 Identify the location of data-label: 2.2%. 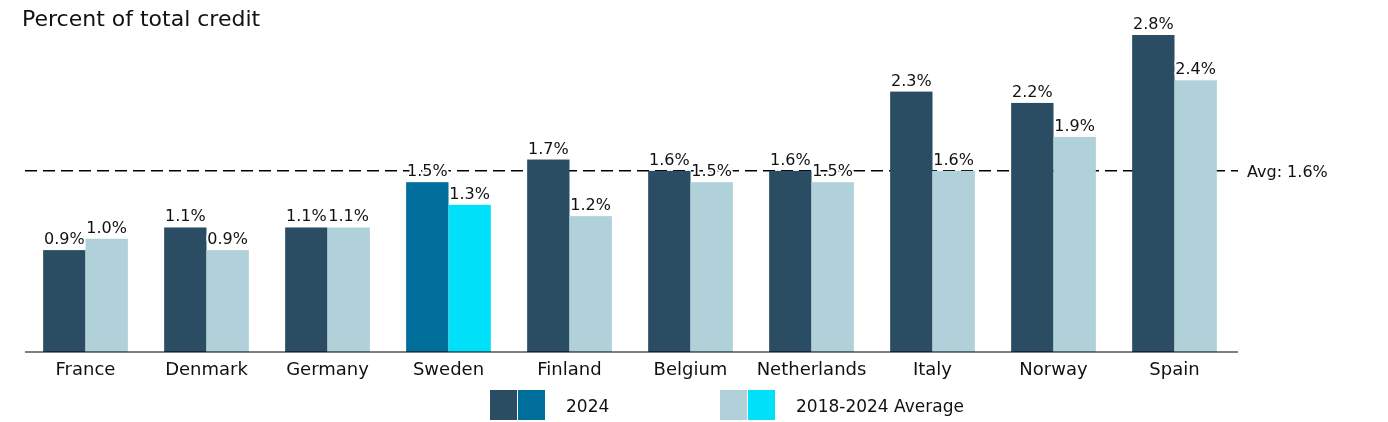
(1032, 91).